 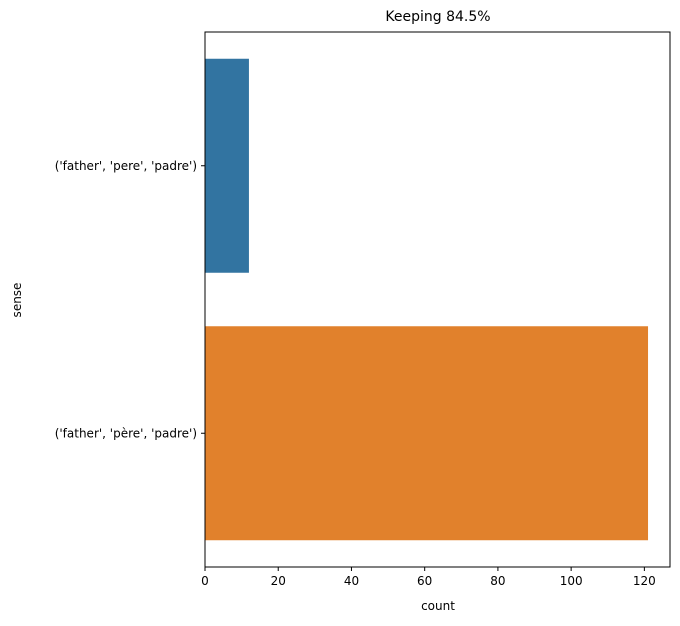 What do you see at coordinates (278, 581) in the screenshot?
I see `x-tick-label: 20` at bounding box center [278, 581].